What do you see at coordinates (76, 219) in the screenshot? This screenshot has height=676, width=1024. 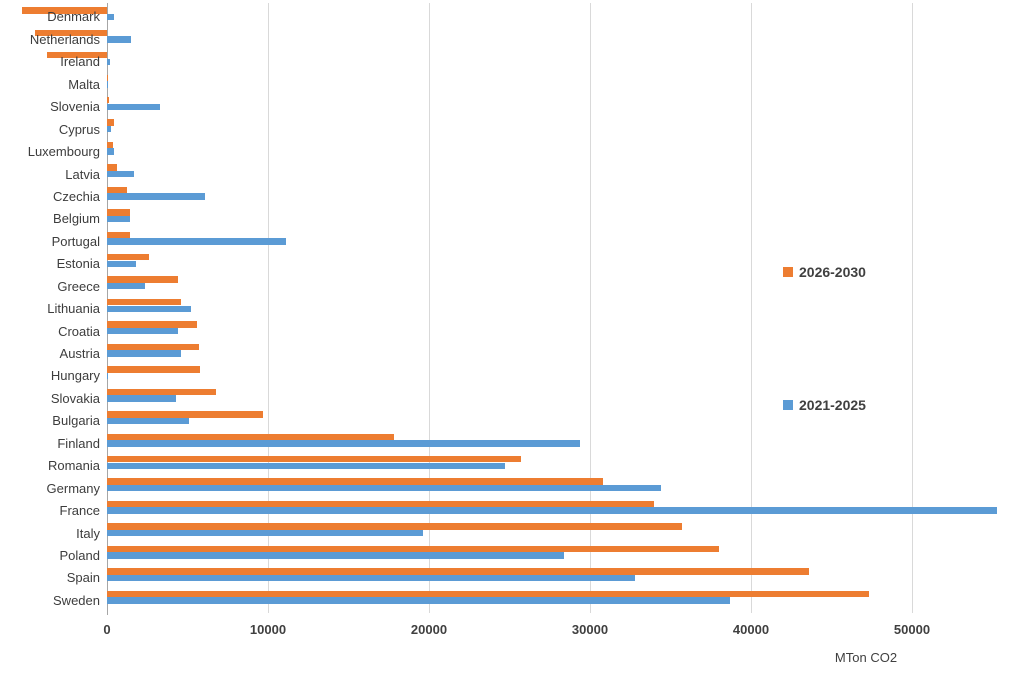 I see `category-label-belgium: Belgium` at bounding box center [76, 219].